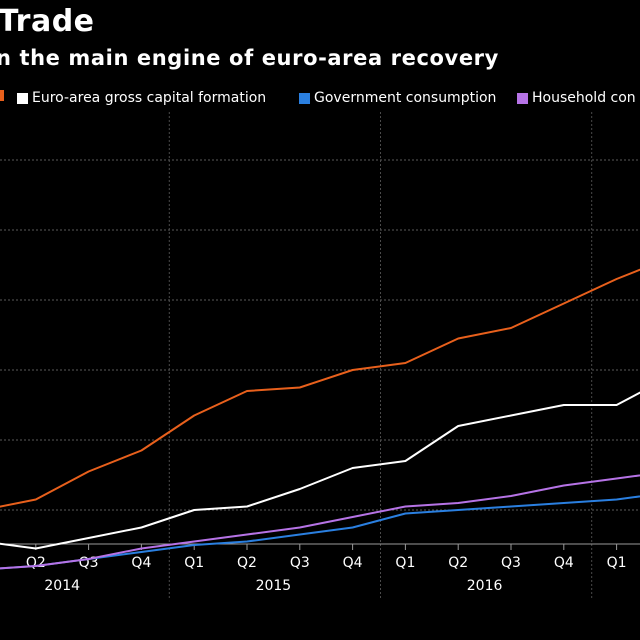 The height and width of the screenshot is (640, 640). What do you see at coordinates (304, 98) in the screenshot?
I see `legend-swatch-government-consumption` at bounding box center [304, 98].